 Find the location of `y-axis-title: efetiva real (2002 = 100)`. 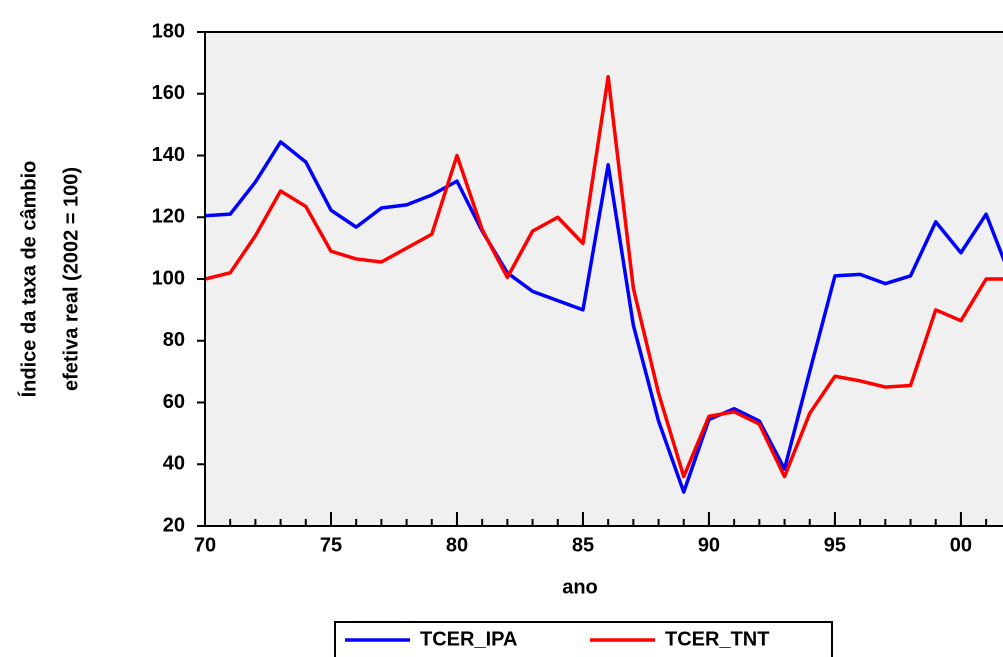

y-axis-title: efetiva real (2002 = 100) is located at coordinates (71, 279).